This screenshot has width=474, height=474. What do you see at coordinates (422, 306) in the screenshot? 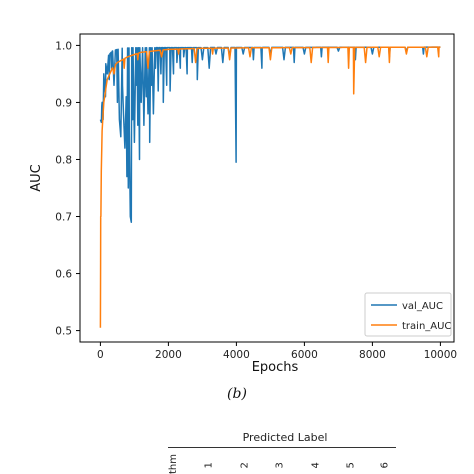
I see `legend-label-val-auc: val_AUC` at bounding box center [422, 306].